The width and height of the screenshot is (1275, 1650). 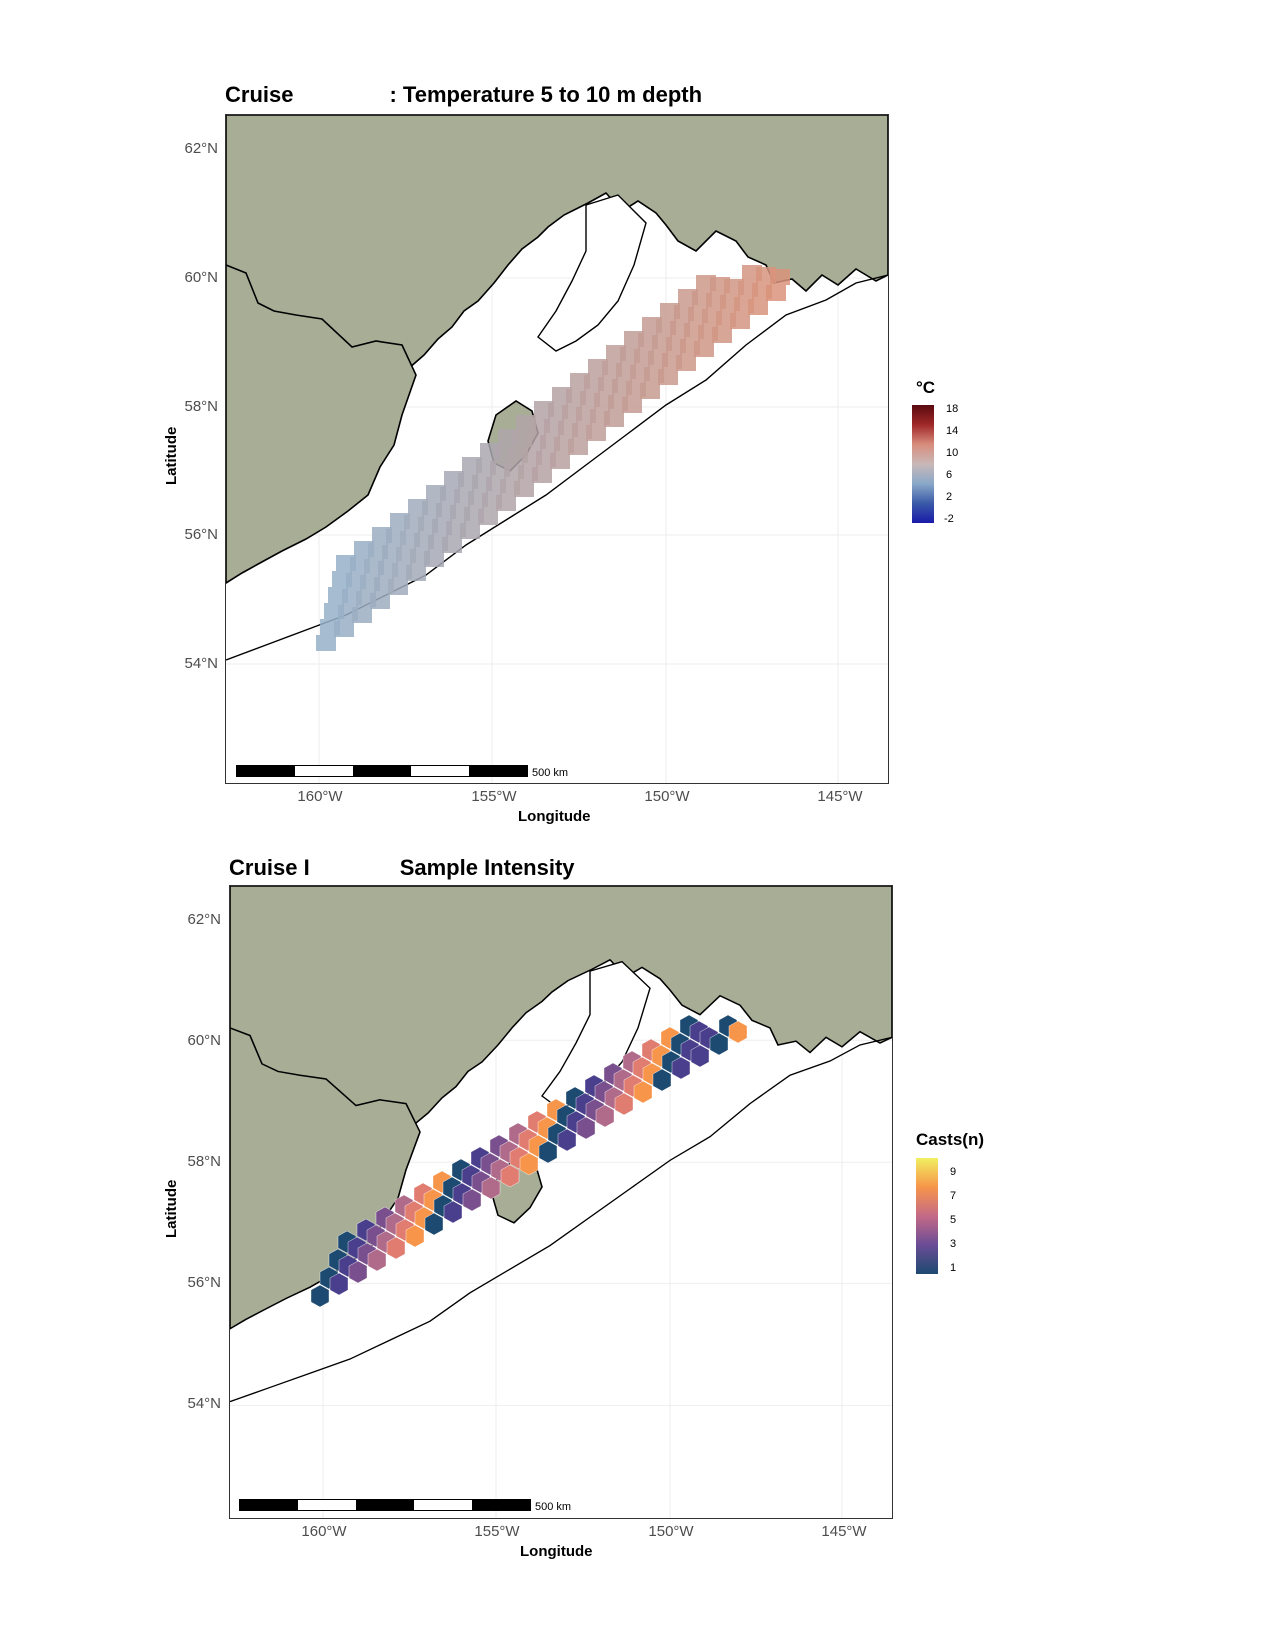 What do you see at coordinates (201, 277) in the screenshot?
I see `lat-tick-label: 60°N` at bounding box center [201, 277].